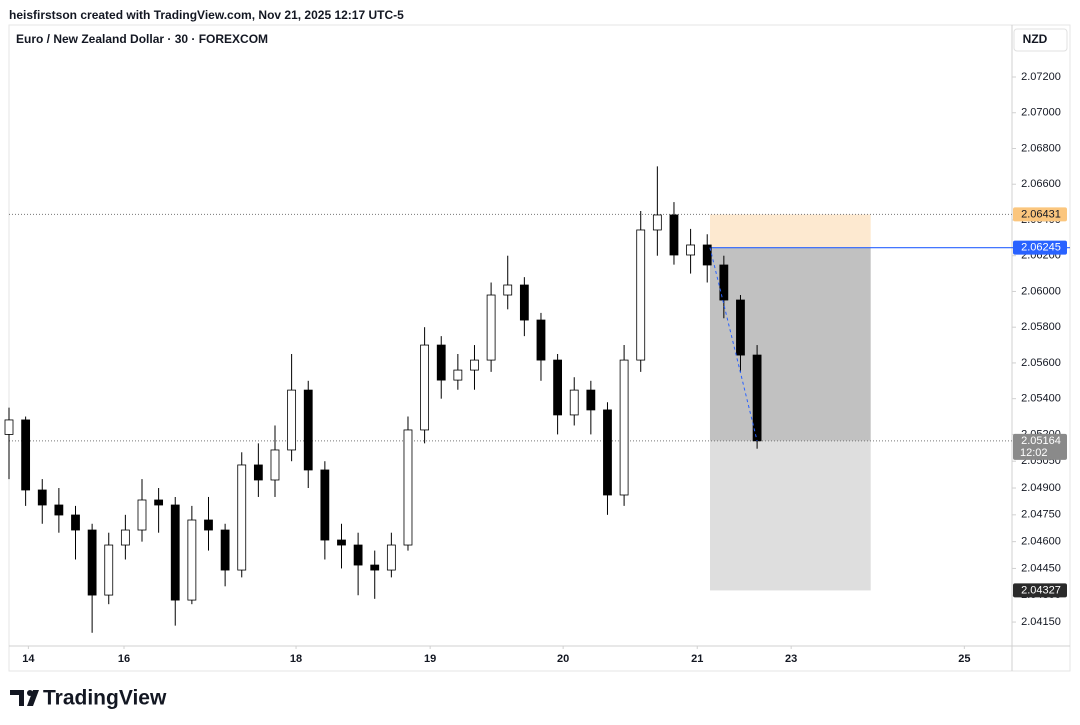  I want to click on logo, so click(24, 698).